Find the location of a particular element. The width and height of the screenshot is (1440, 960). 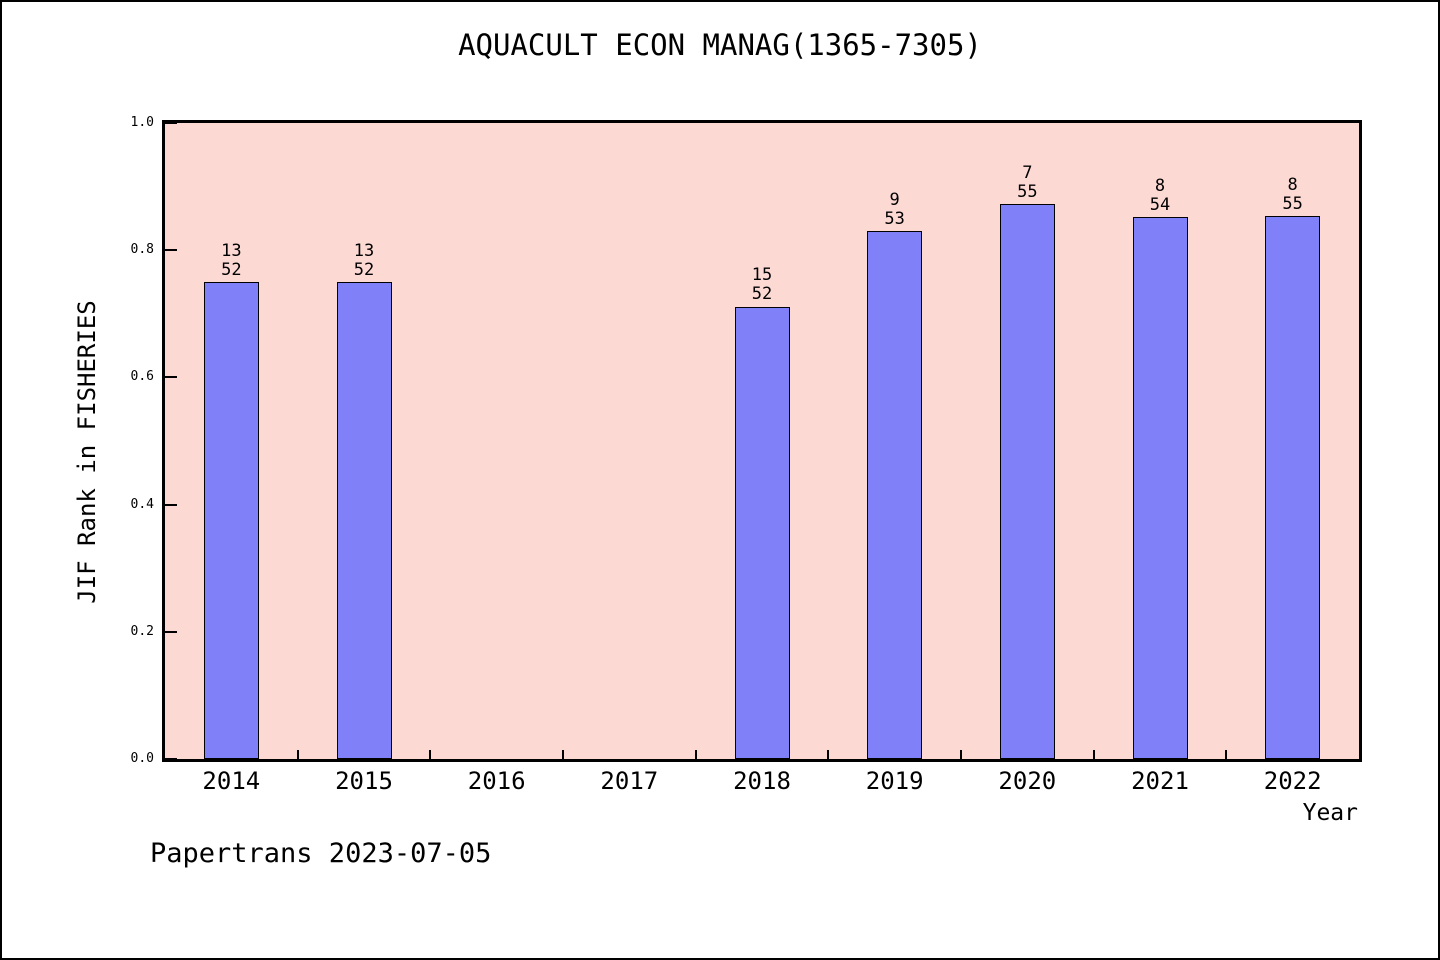

bar-annotation-2021: 8 54 is located at coordinates (1160, 196).